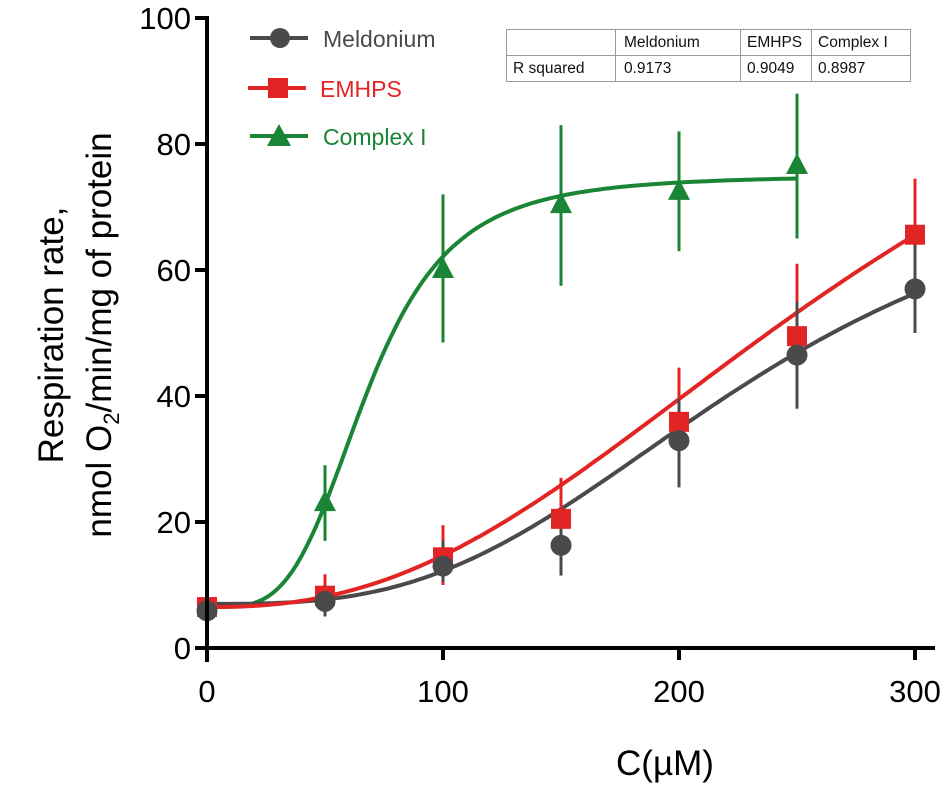 The height and width of the screenshot is (789, 945). I want to click on table-header-row: Meldonium EMHPS Complex I, so click(708, 42).